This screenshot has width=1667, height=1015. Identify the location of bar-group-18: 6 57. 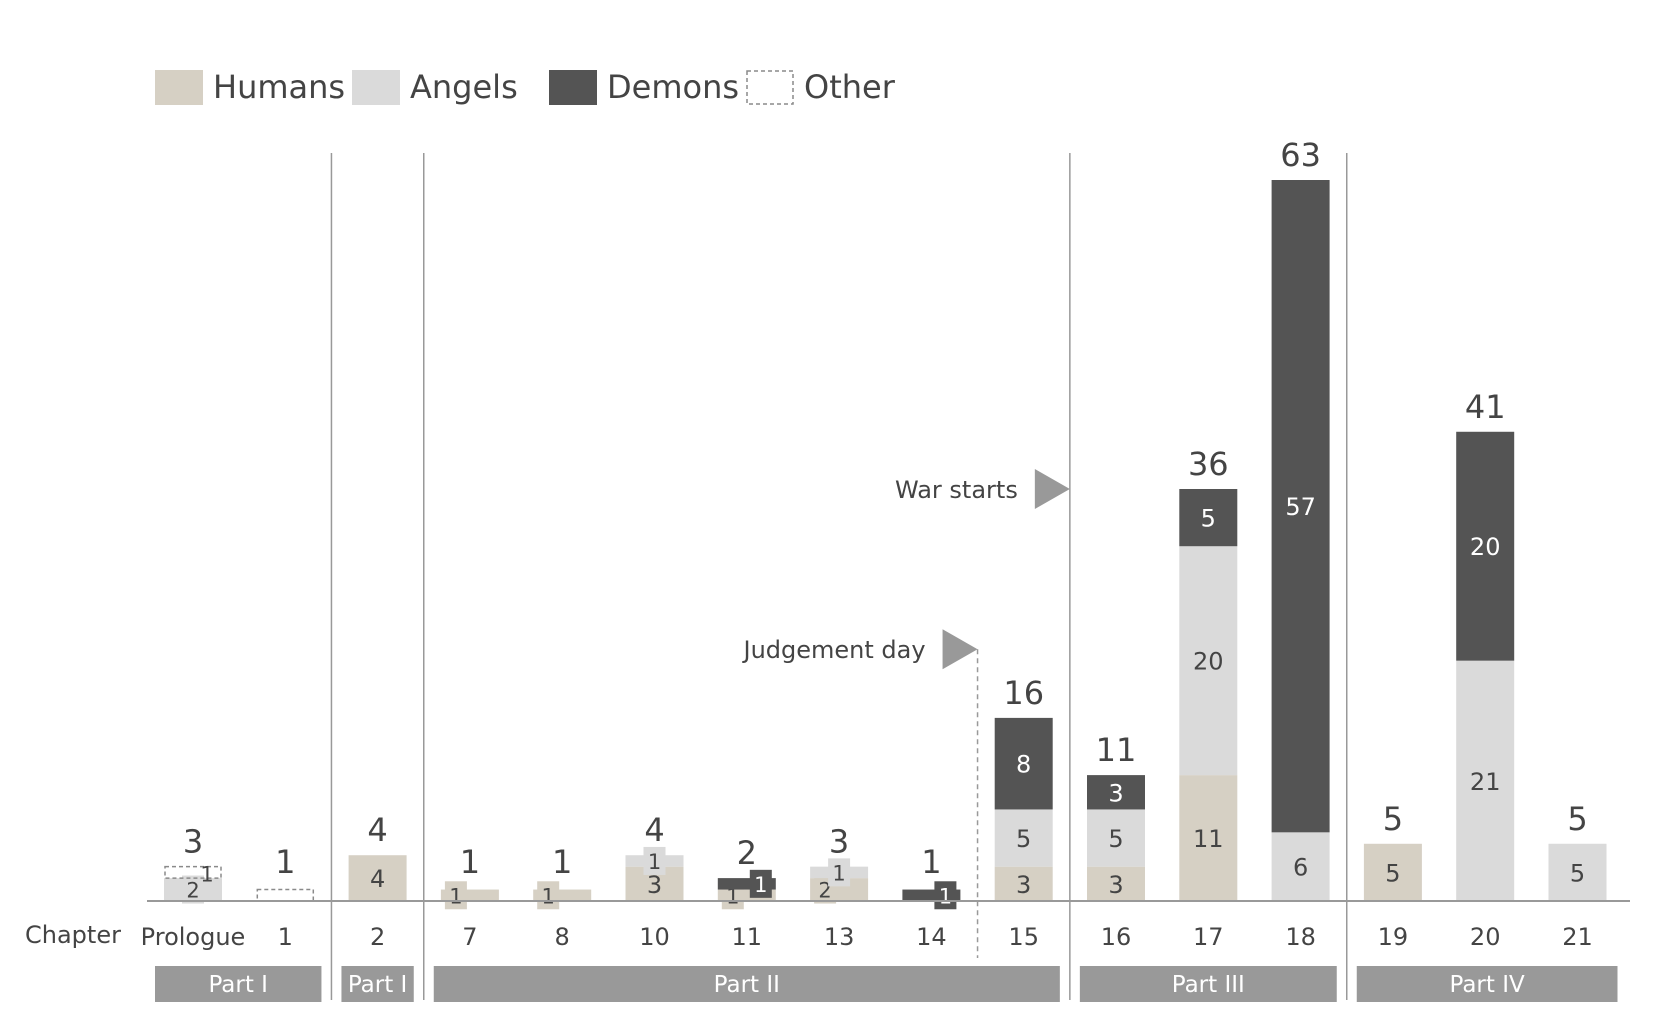
(1300, 540).